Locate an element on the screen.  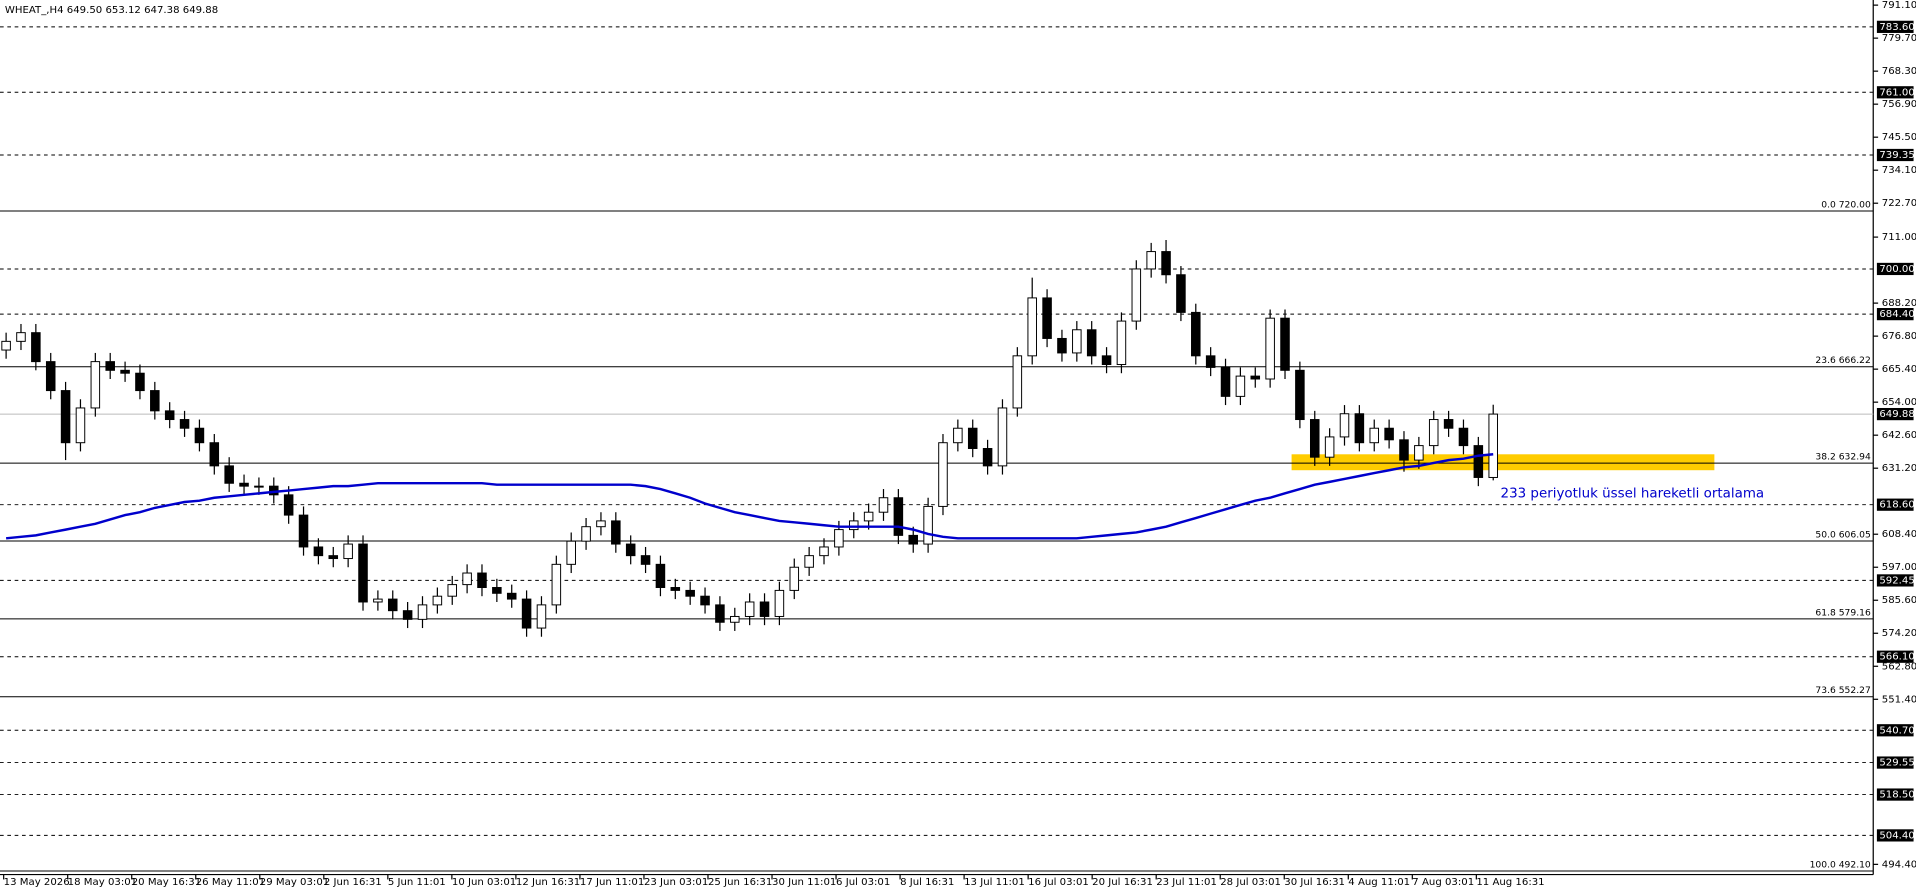
x-tick-label: 11 Aug 16:31 is located at coordinates (1510, 882).